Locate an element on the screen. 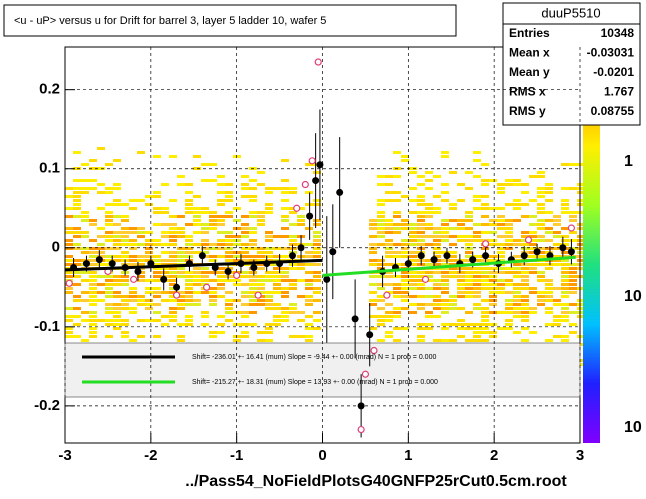 The image size is (646, 499). x-tick-label: -2 is located at coordinates (150, 455).